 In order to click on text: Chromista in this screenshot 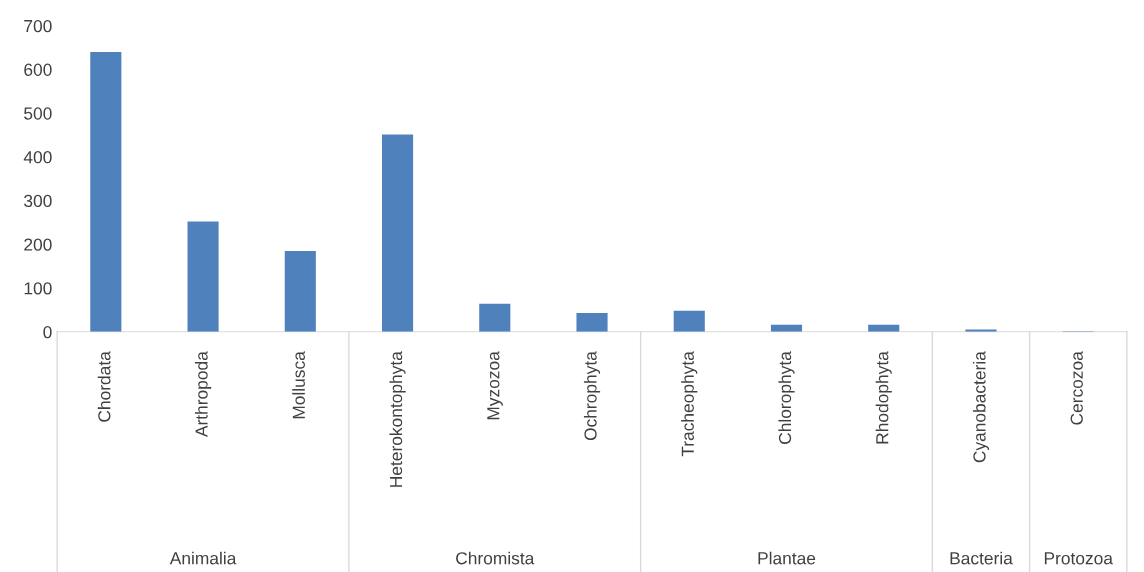, I will do `click(495, 558)`.